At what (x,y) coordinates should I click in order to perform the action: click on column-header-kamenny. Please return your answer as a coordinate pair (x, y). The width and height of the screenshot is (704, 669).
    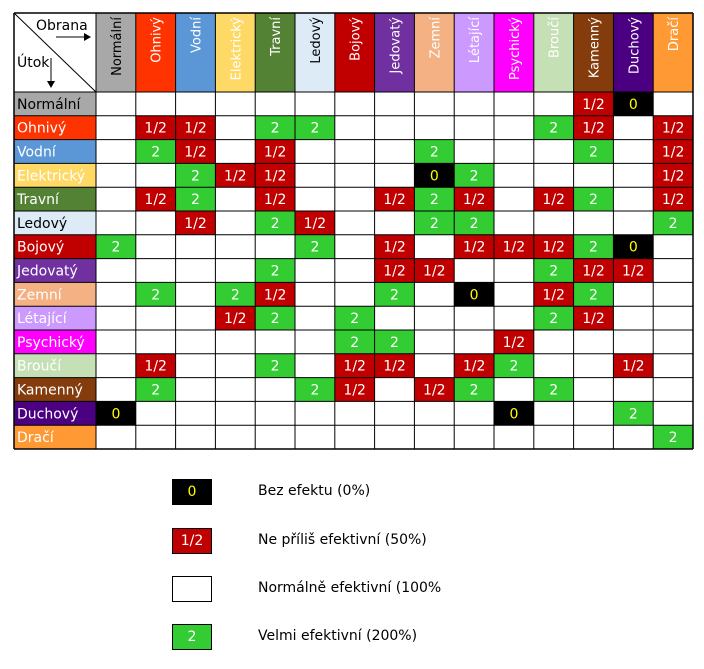
    Looking at the image, I should click on (593, 52).